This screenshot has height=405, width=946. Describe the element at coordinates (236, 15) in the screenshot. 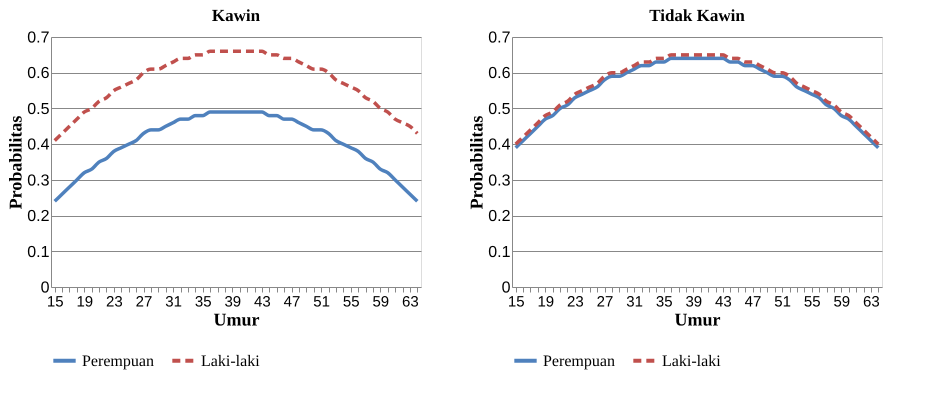

I see `chart-title: Kawin` at that location.